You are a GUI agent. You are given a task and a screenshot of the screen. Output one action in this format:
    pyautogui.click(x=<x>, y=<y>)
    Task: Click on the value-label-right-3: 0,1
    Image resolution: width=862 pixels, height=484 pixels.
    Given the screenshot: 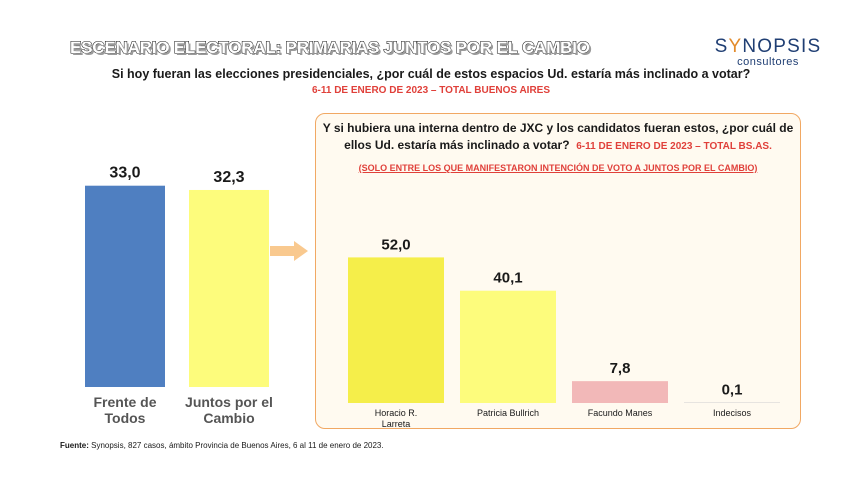 What is the action you would take?
    pyautogui.click(x=732, y=390)
    